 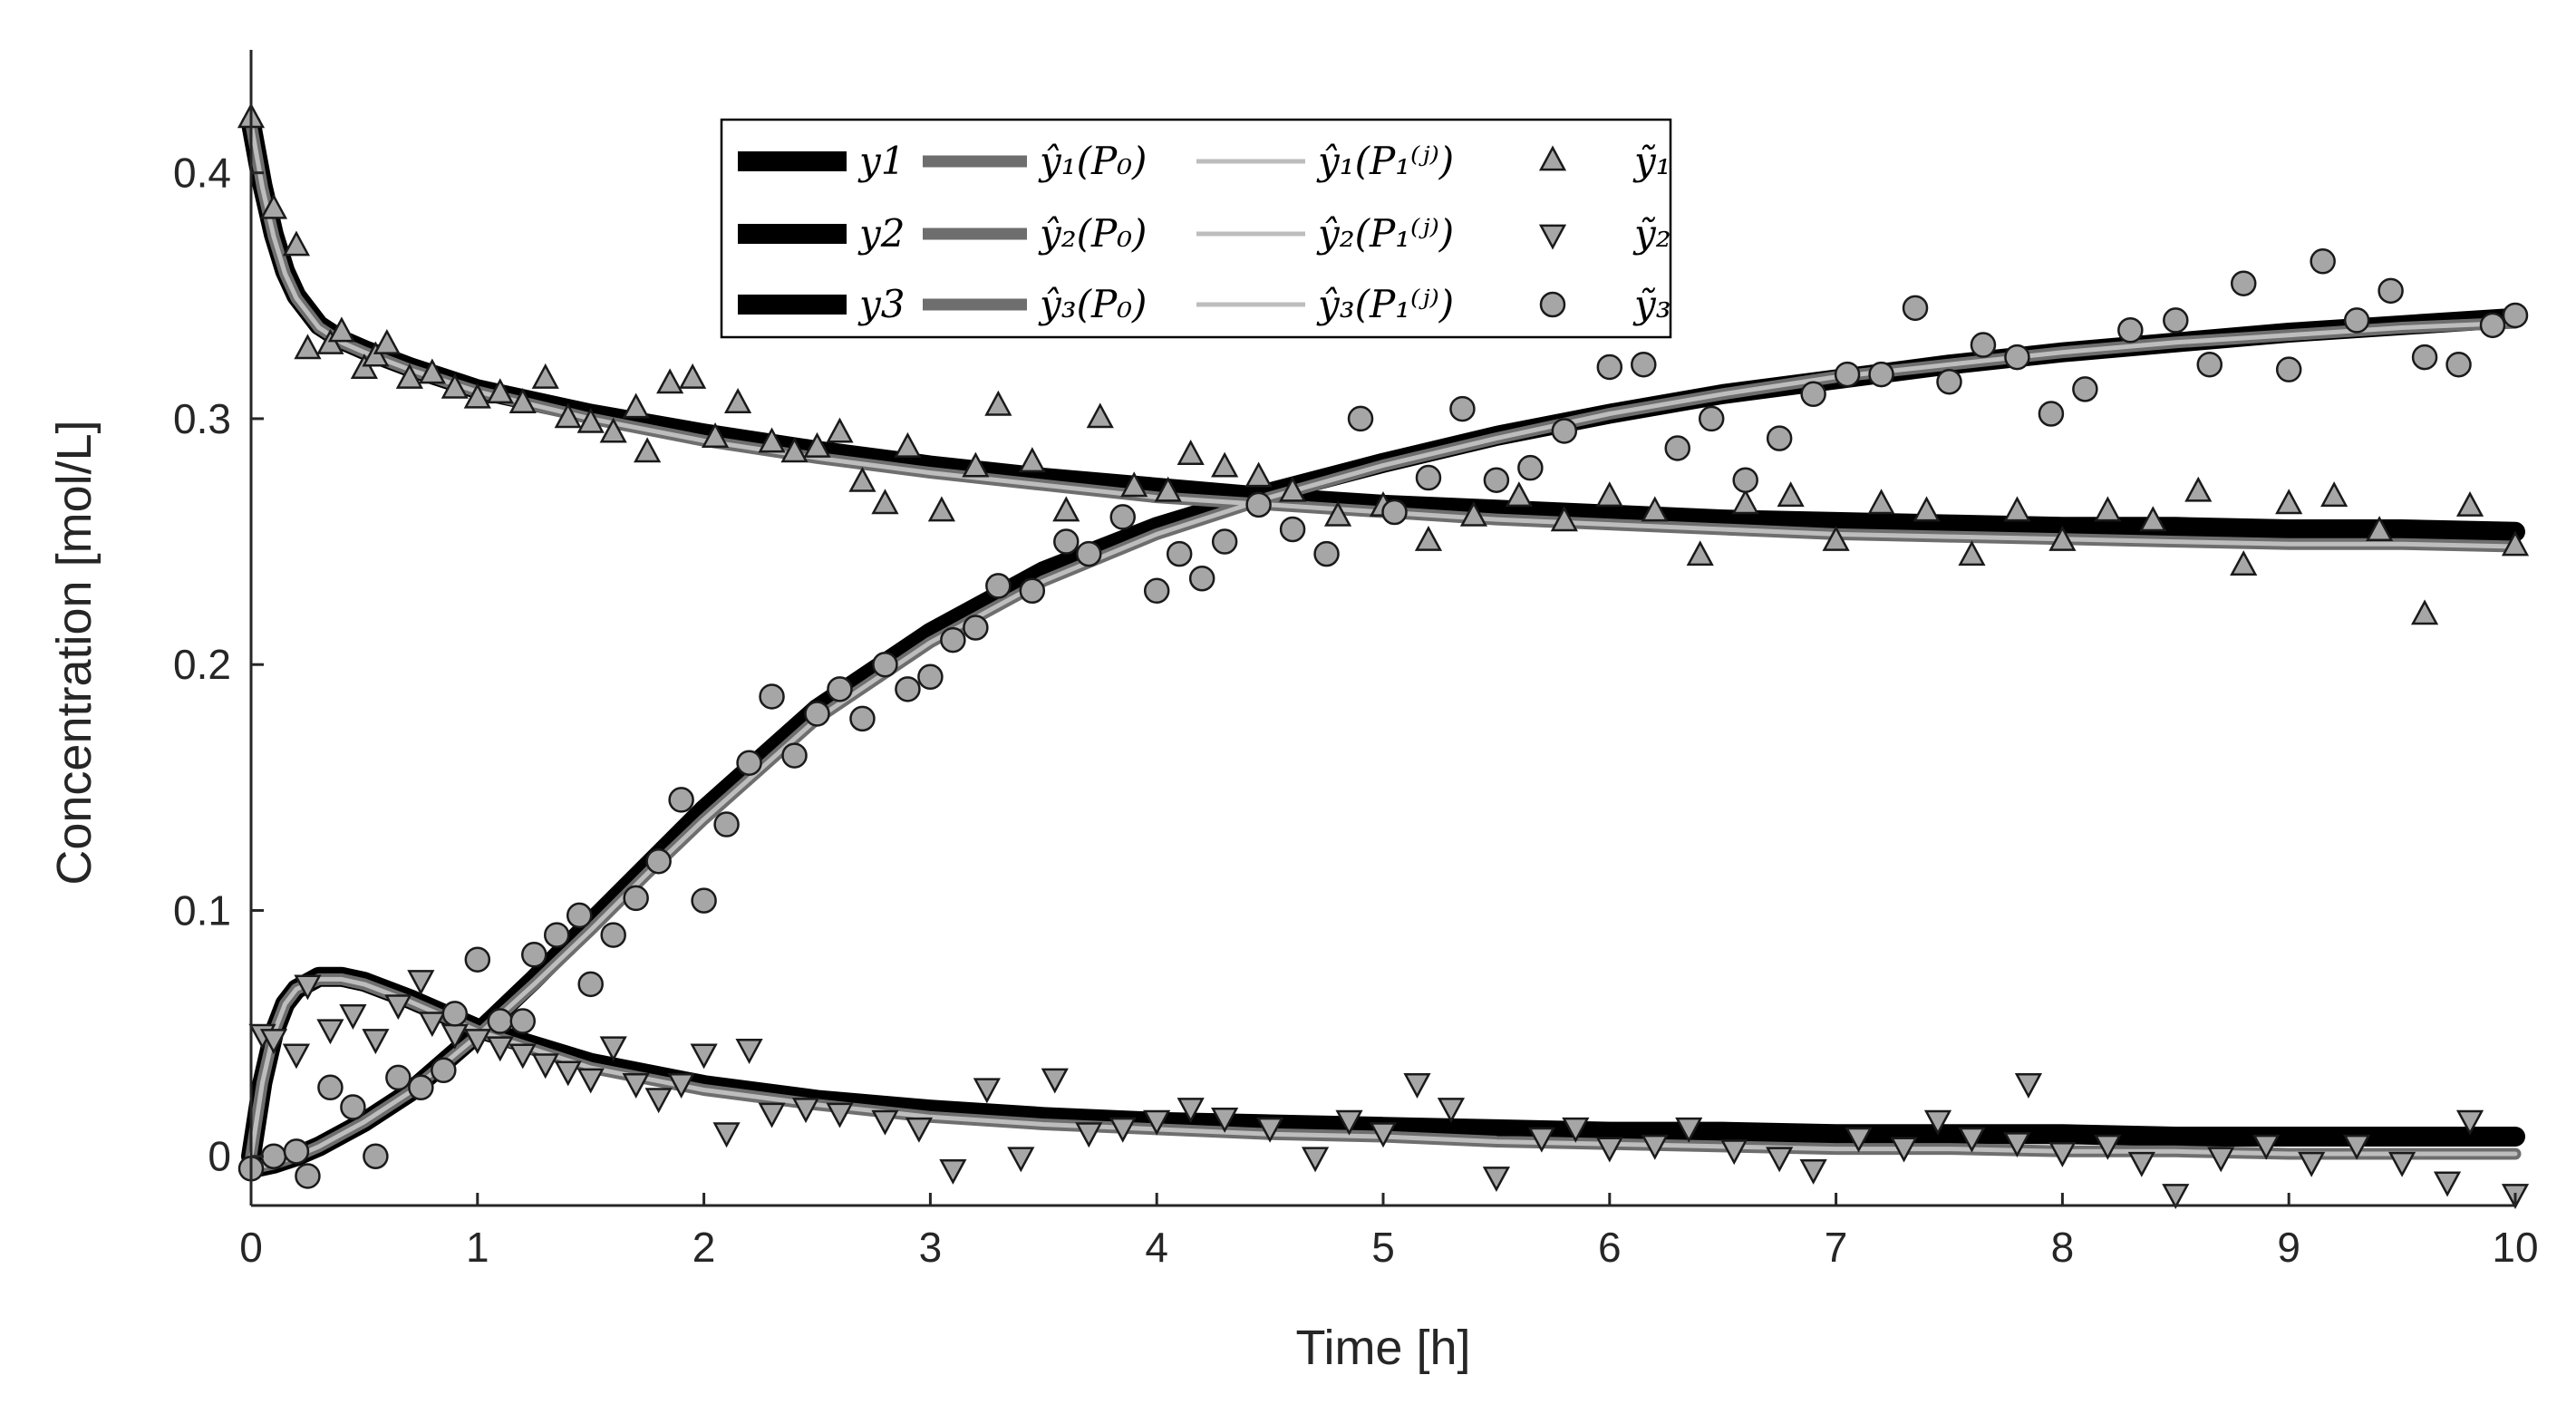 I want to click on legend-label: ỹ₂, so click(x=1651, y=233).